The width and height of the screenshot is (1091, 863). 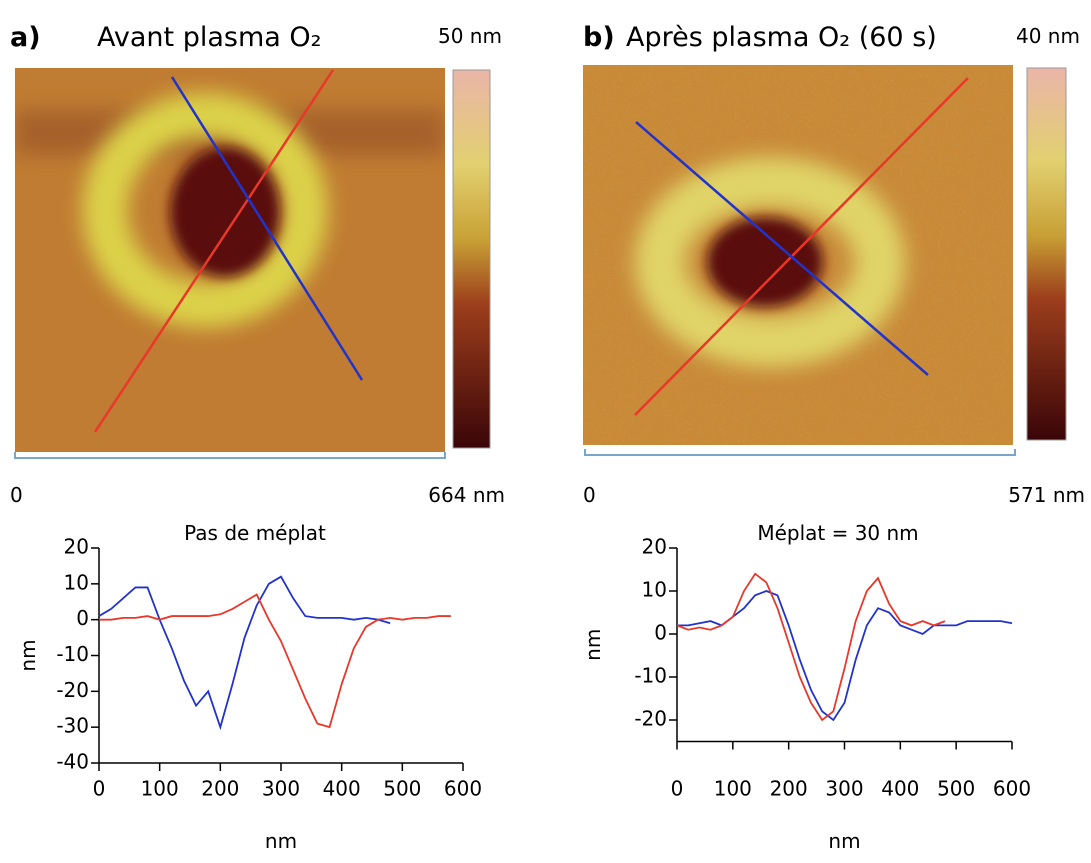 I want to click on chart-title: Pas de méplat, so click(x=255, y=533).